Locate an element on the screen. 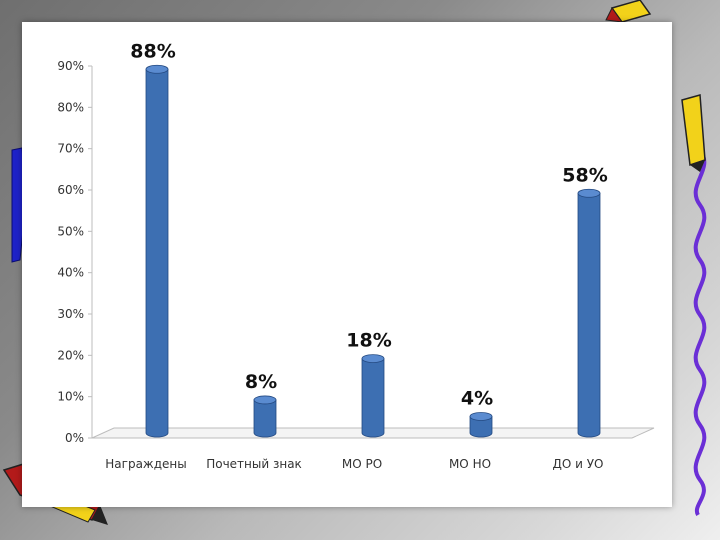  category-label: МО РО is located at coordinates (362, 464).